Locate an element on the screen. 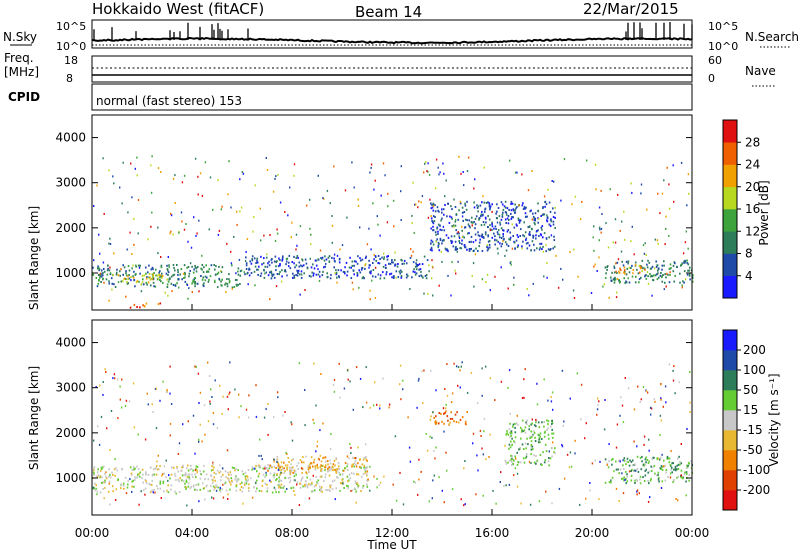  colorbar-swatch is located at coordinates (730, 131).